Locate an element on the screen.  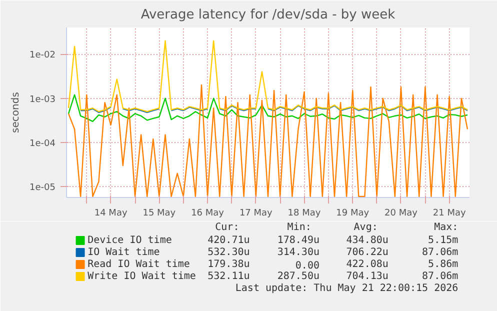
x-tick-label: 19 May is located at coordinates (353, 213).